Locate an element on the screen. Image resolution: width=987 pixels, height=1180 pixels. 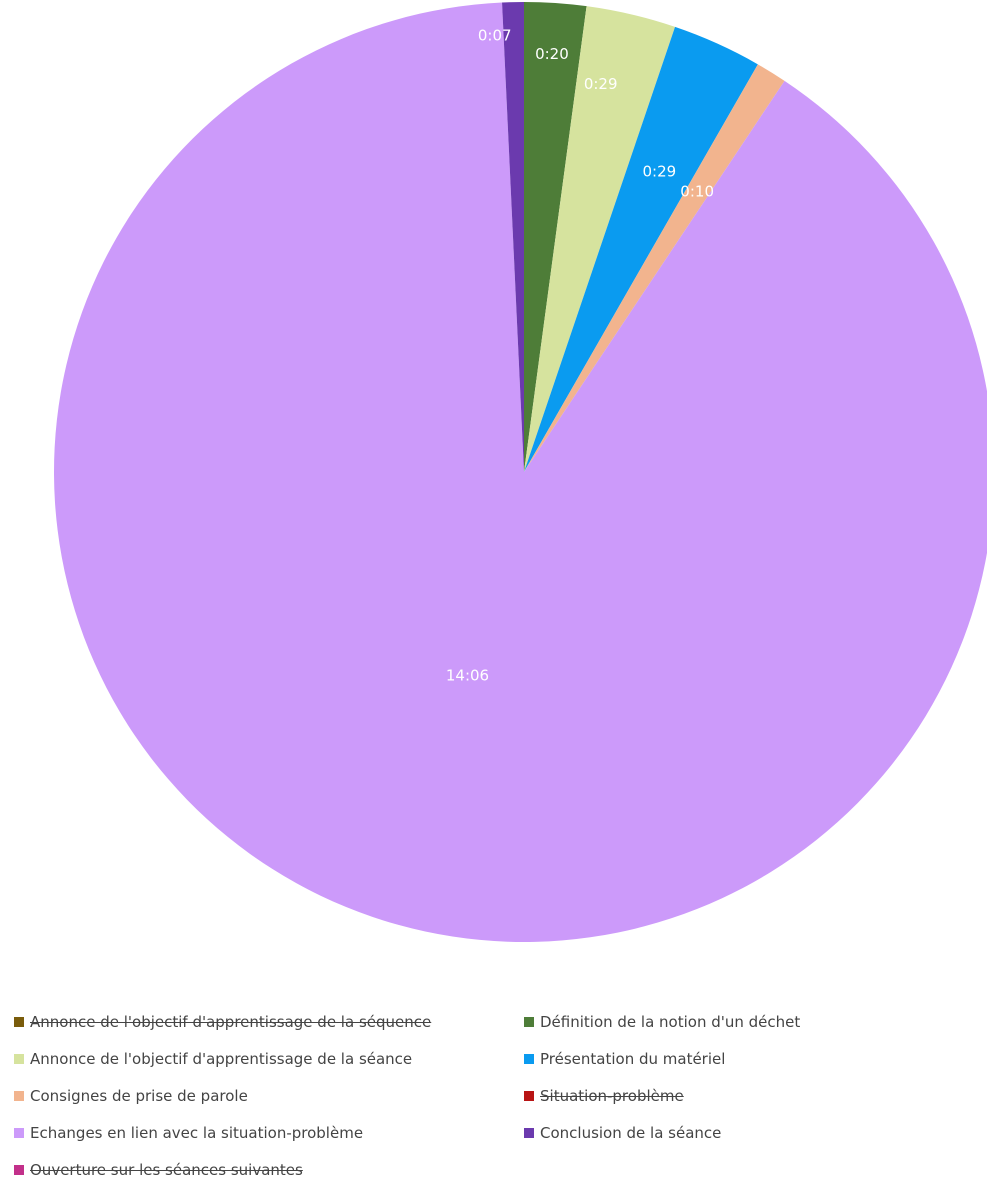
legend-label: Présentation du matériel is located at coordinates (633, 1059).